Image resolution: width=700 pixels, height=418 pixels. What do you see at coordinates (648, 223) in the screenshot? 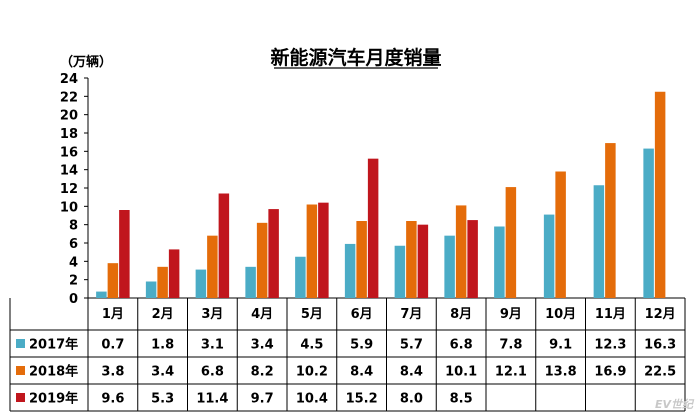
I see `bar-2017年-12月` at bounding box center [648, 223].